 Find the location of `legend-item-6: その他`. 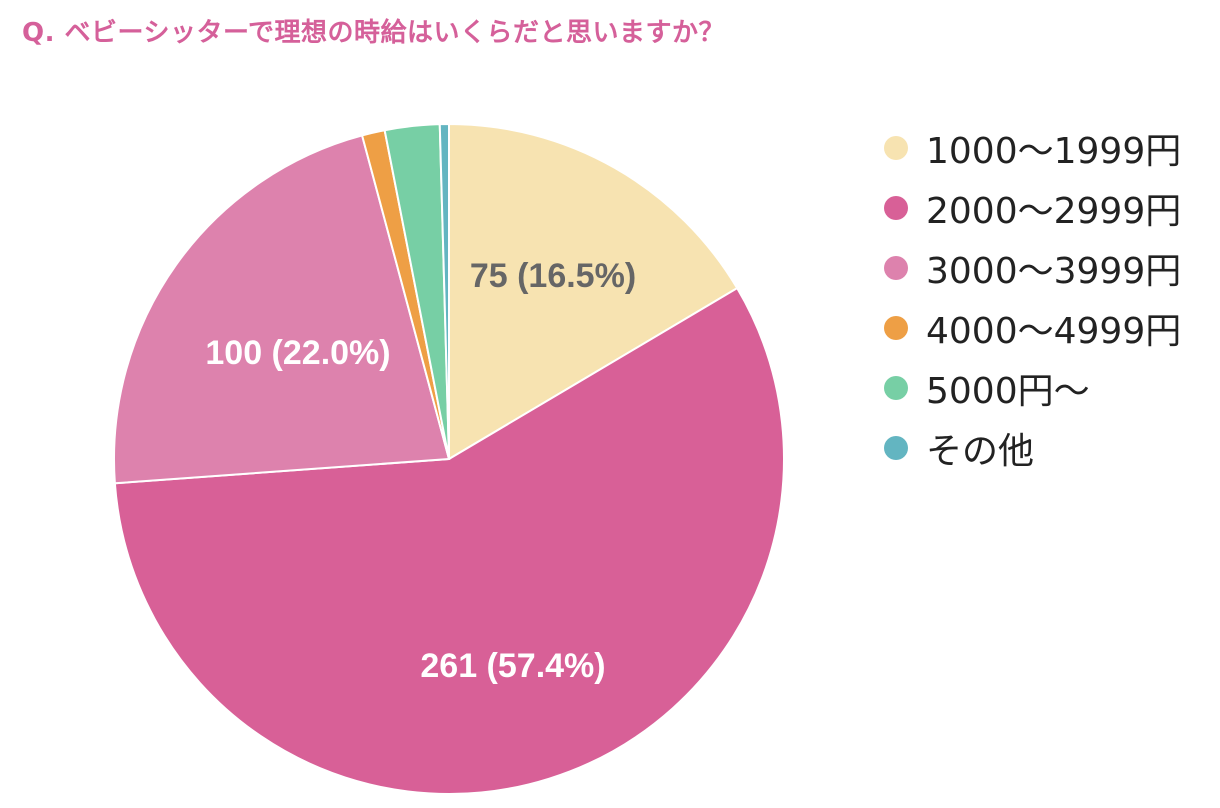

legend-item-6: その他 is located at coordinates (1032, 448).